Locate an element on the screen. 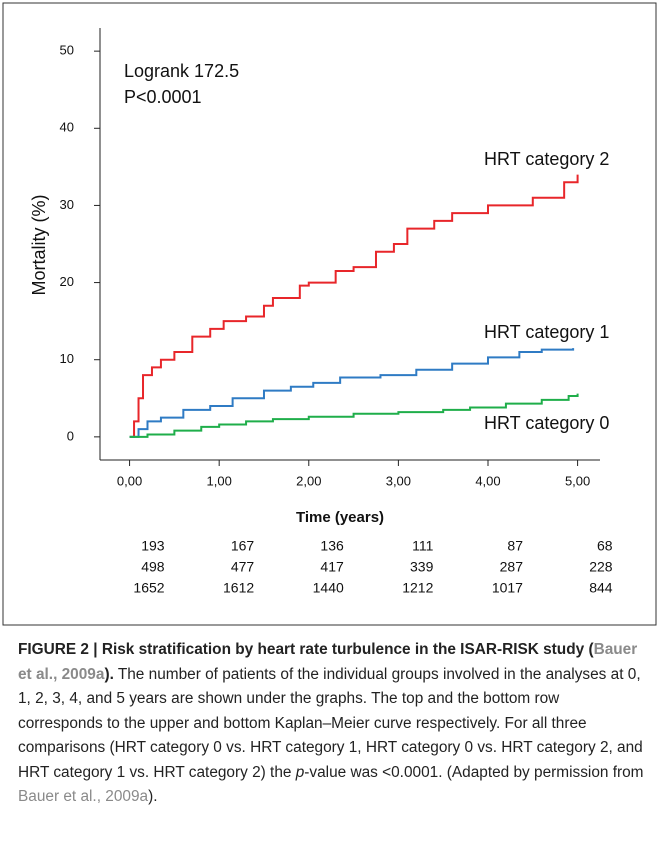 The width and height of the screenshot is (659, 843). series-label: HRT category 1 is located at coordinates (546, 332).